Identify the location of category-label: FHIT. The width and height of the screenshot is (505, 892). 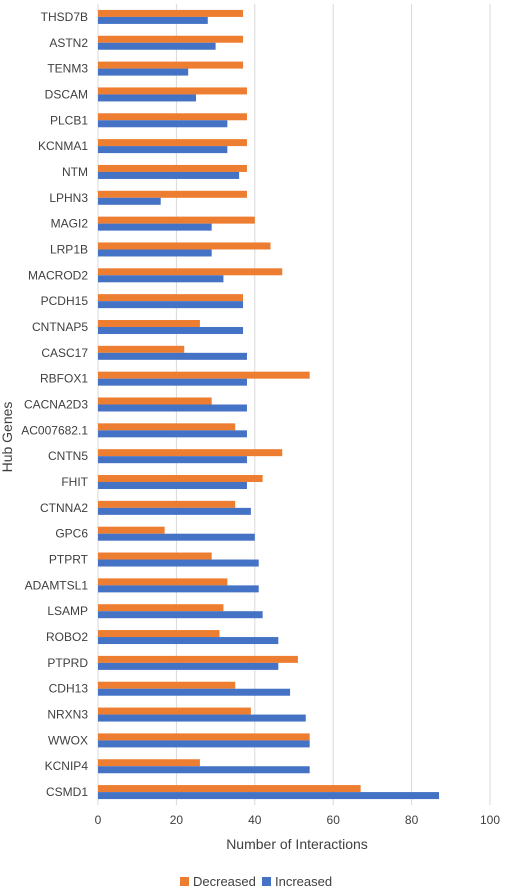
(74, 482).